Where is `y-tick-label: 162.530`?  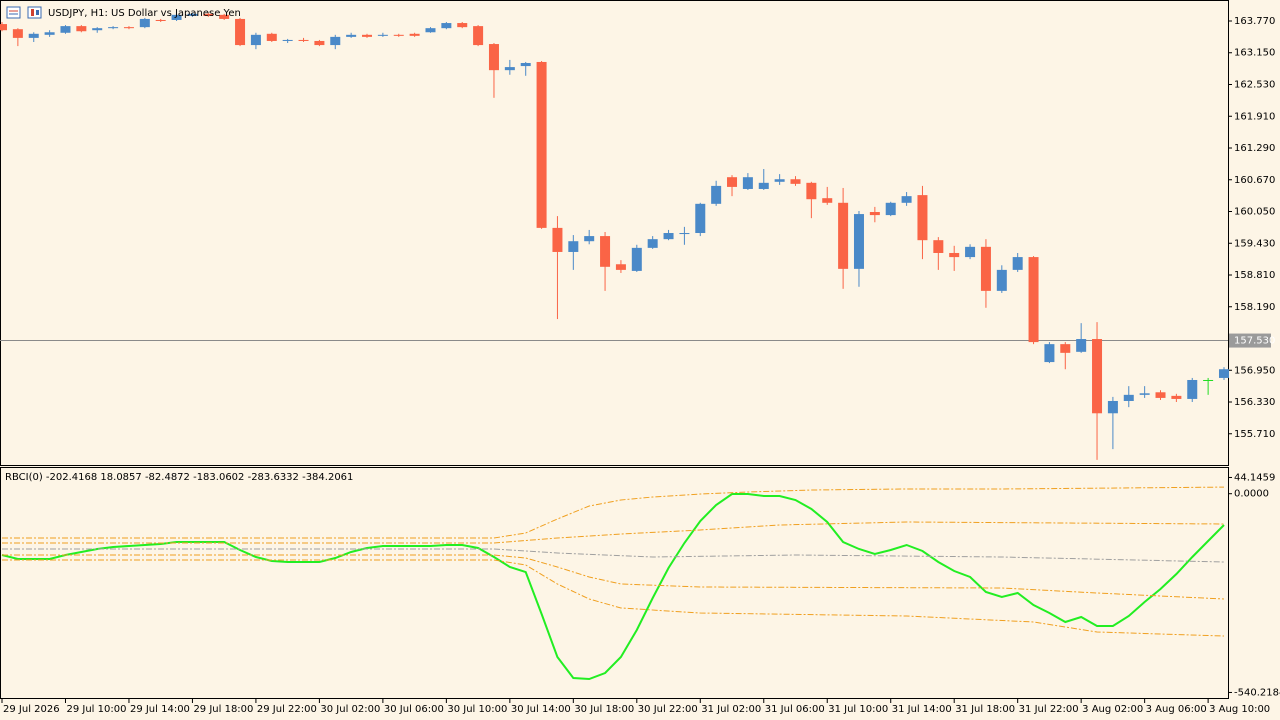
y-tick-label: 162.530 is located at coordinates (1254, 84).